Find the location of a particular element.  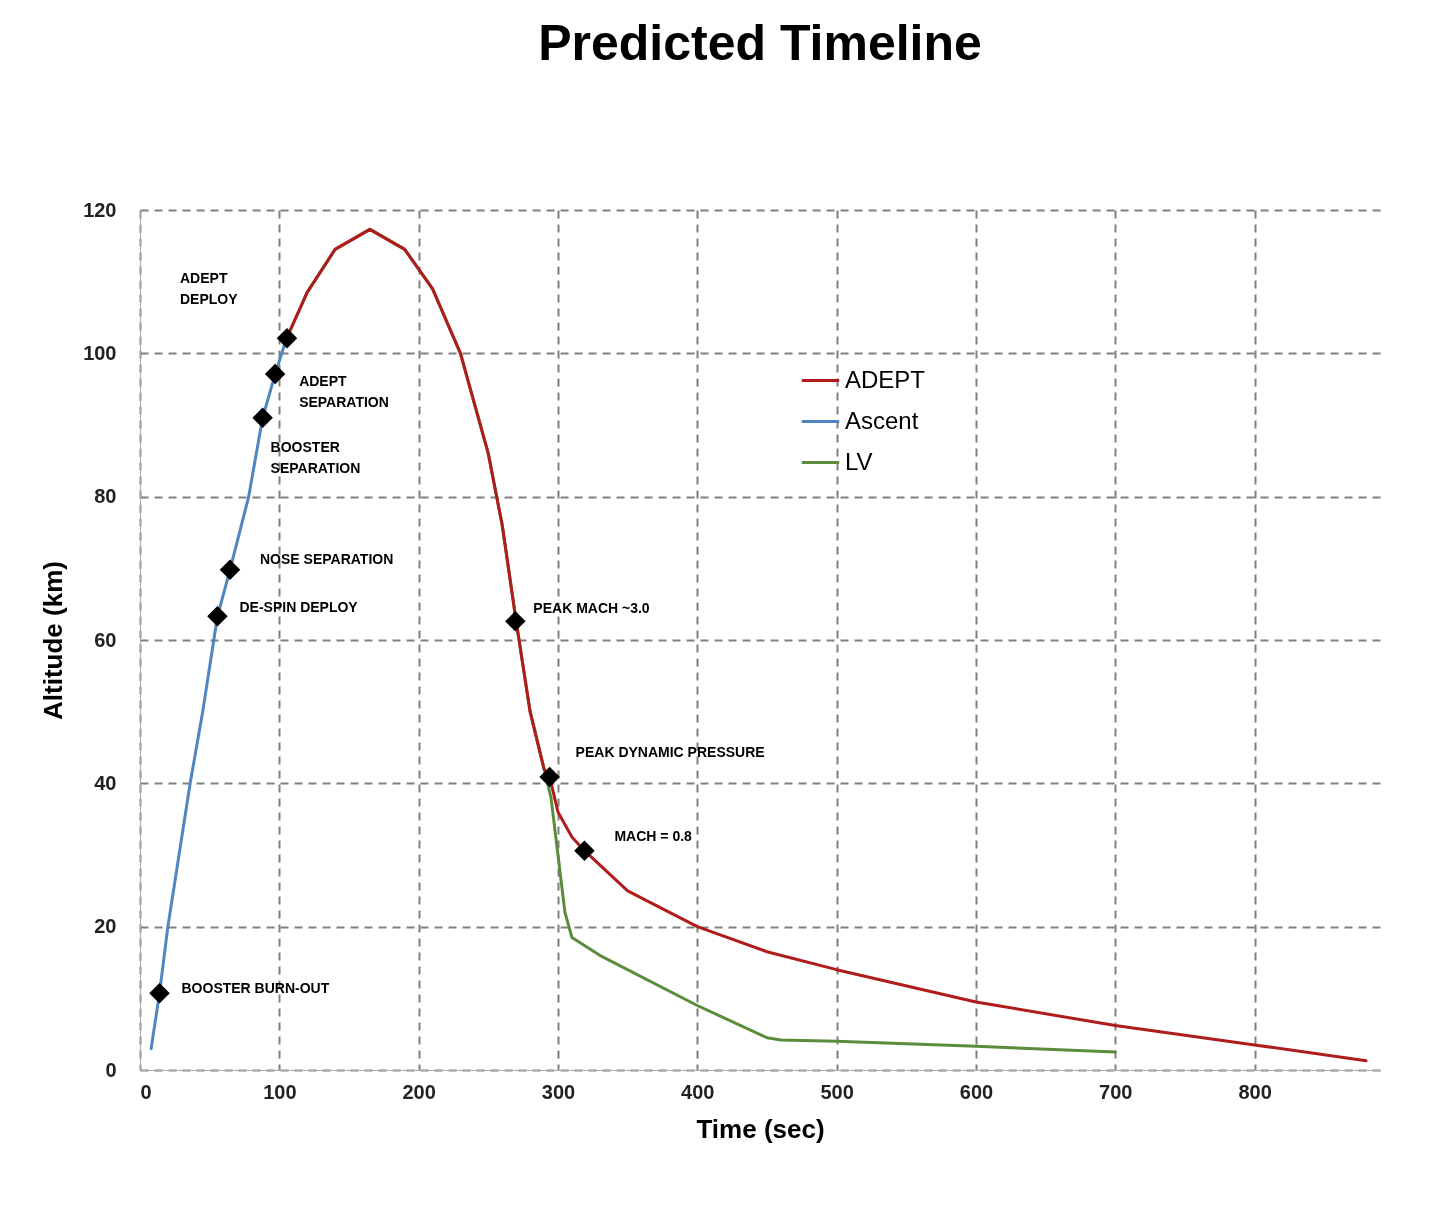

y-tick-label: 120 is located at coordinates (100, 209).